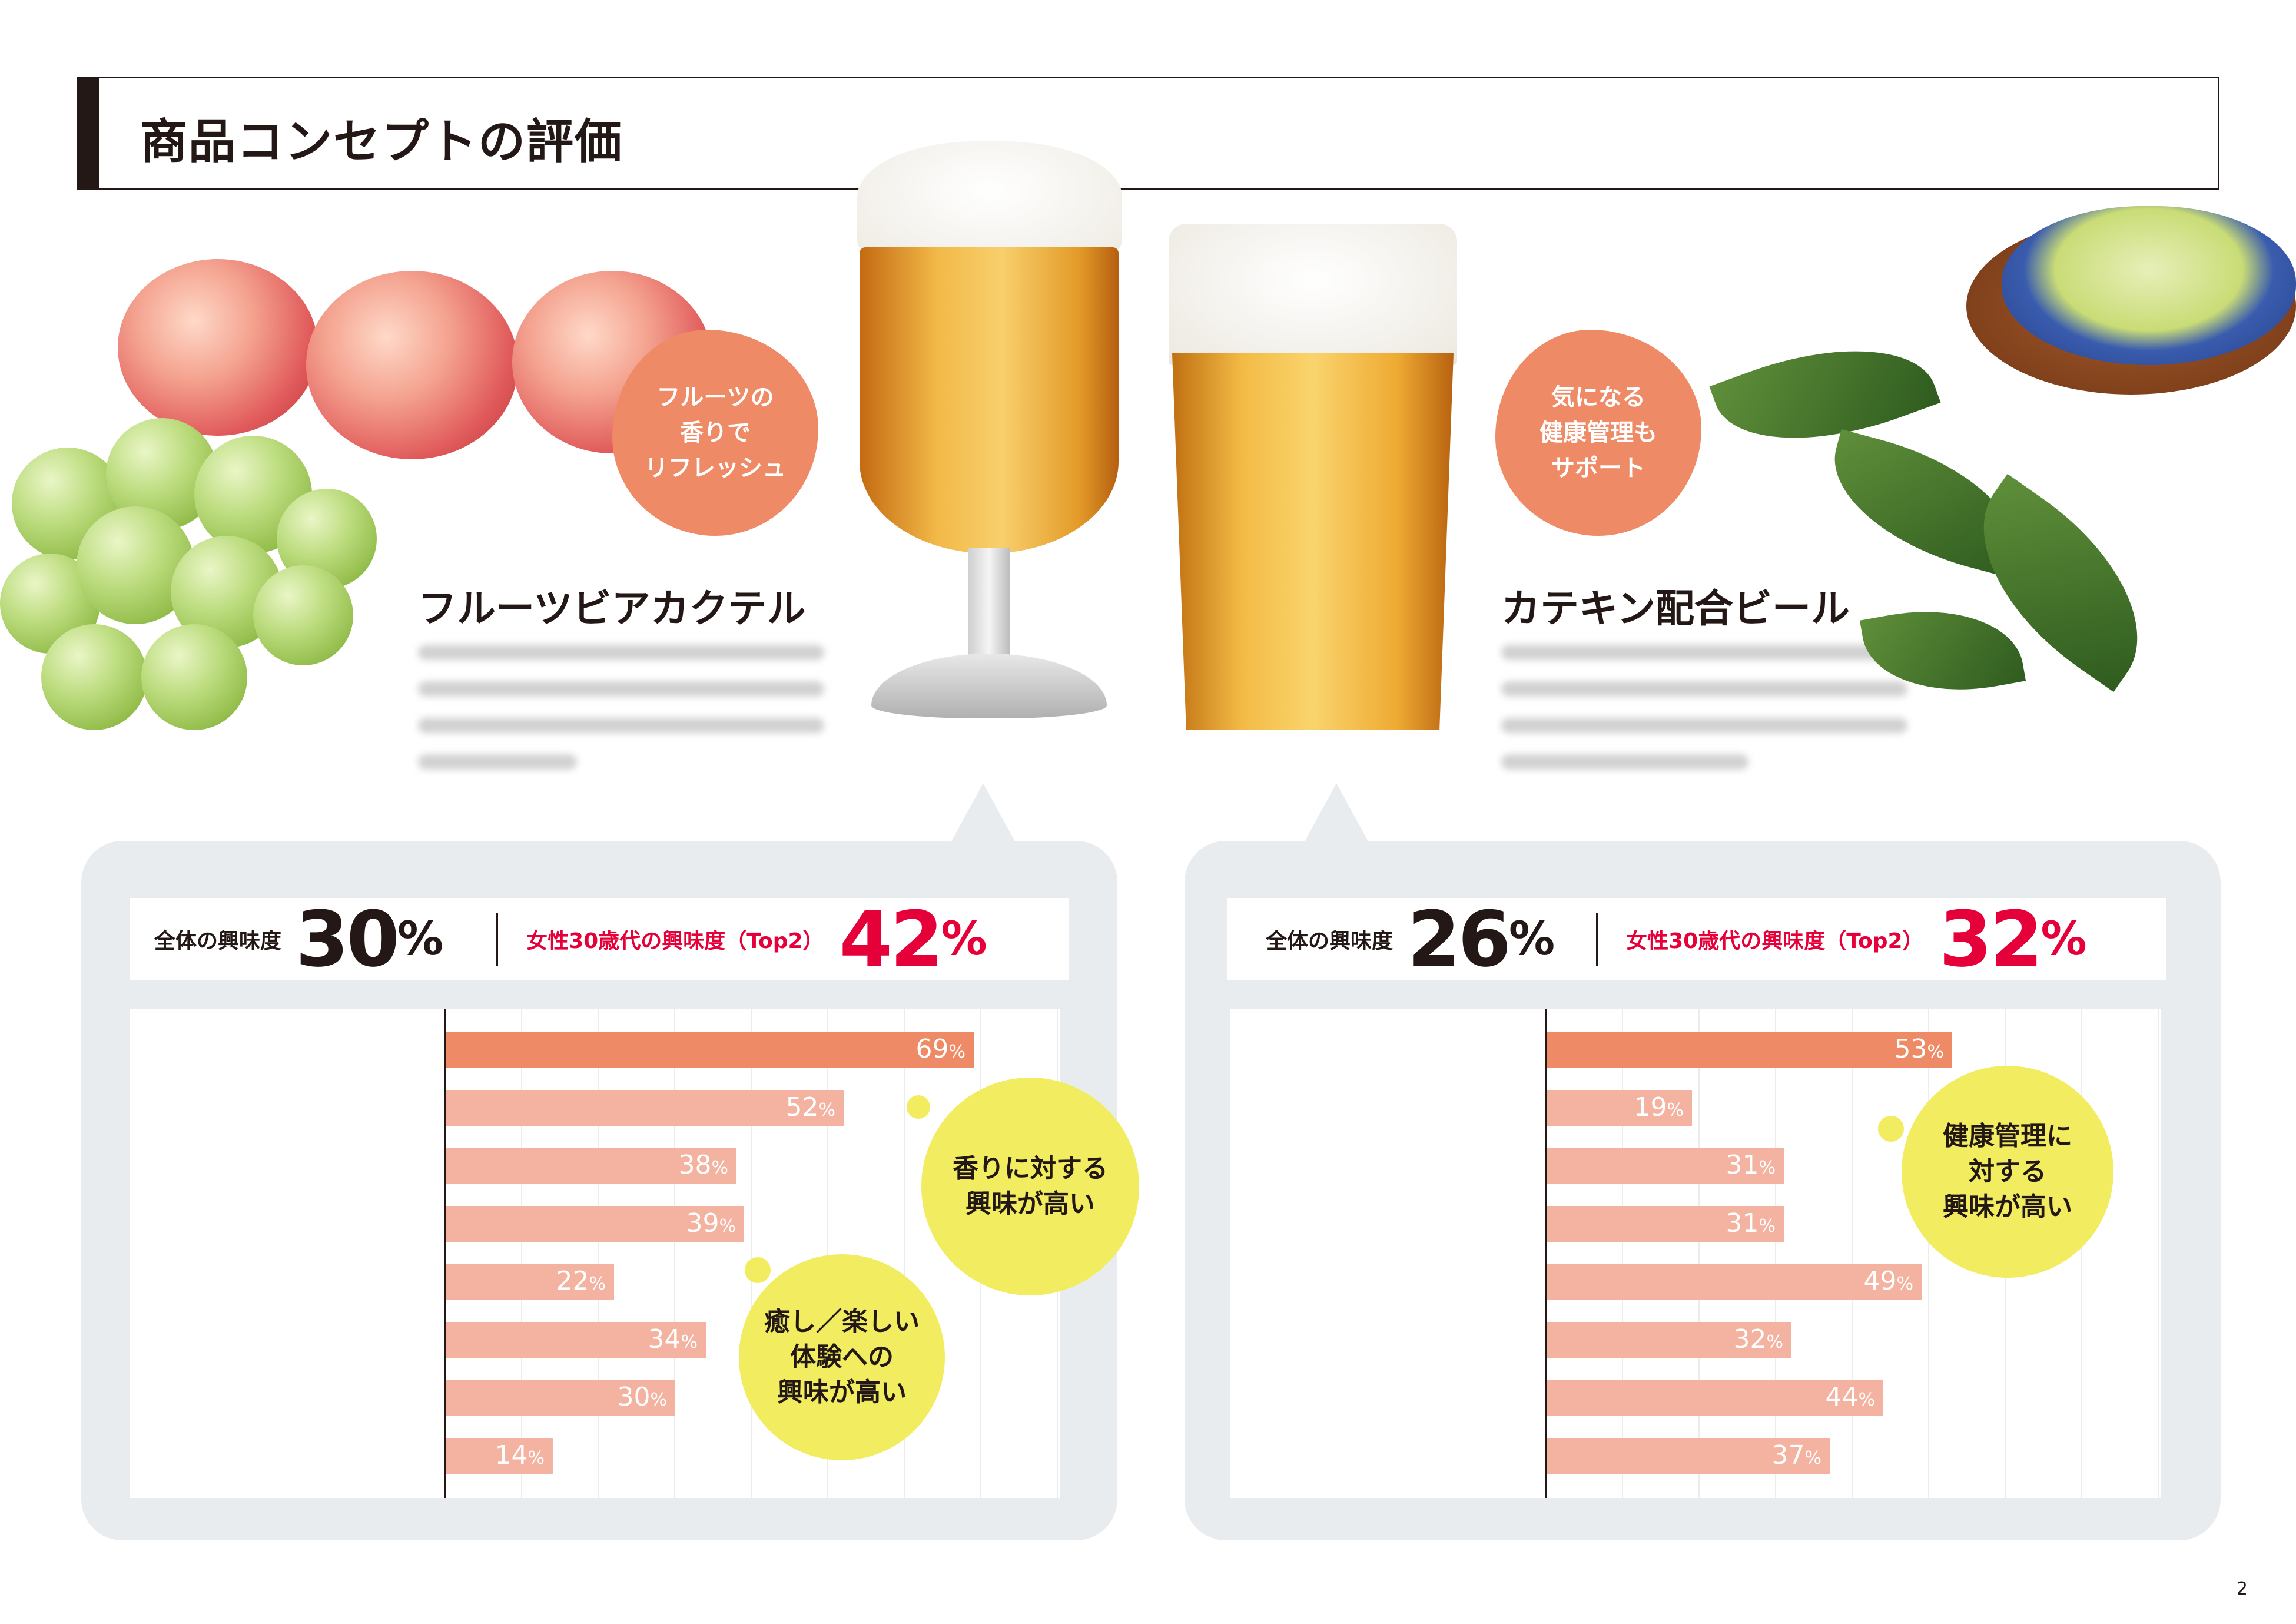  Describe the element at coordinates (595, 1223) in the screenshot. I see `chart-bar: 39%` at that location.